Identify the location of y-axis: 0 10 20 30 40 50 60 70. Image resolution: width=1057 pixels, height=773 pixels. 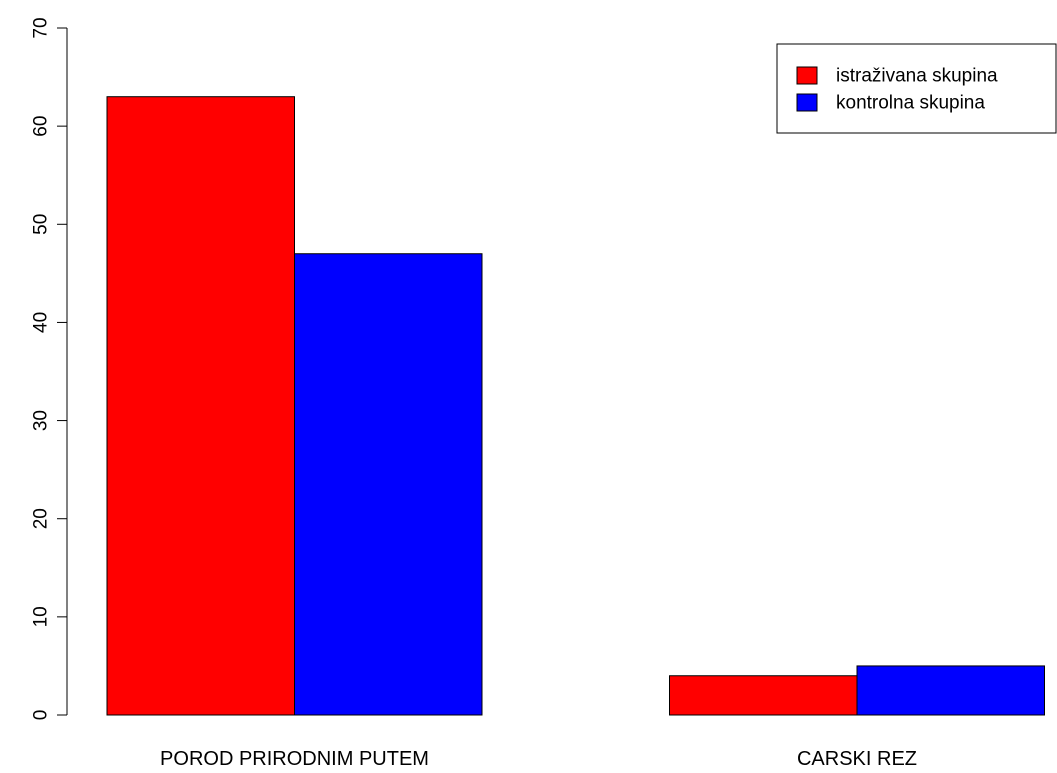
(49, 368).